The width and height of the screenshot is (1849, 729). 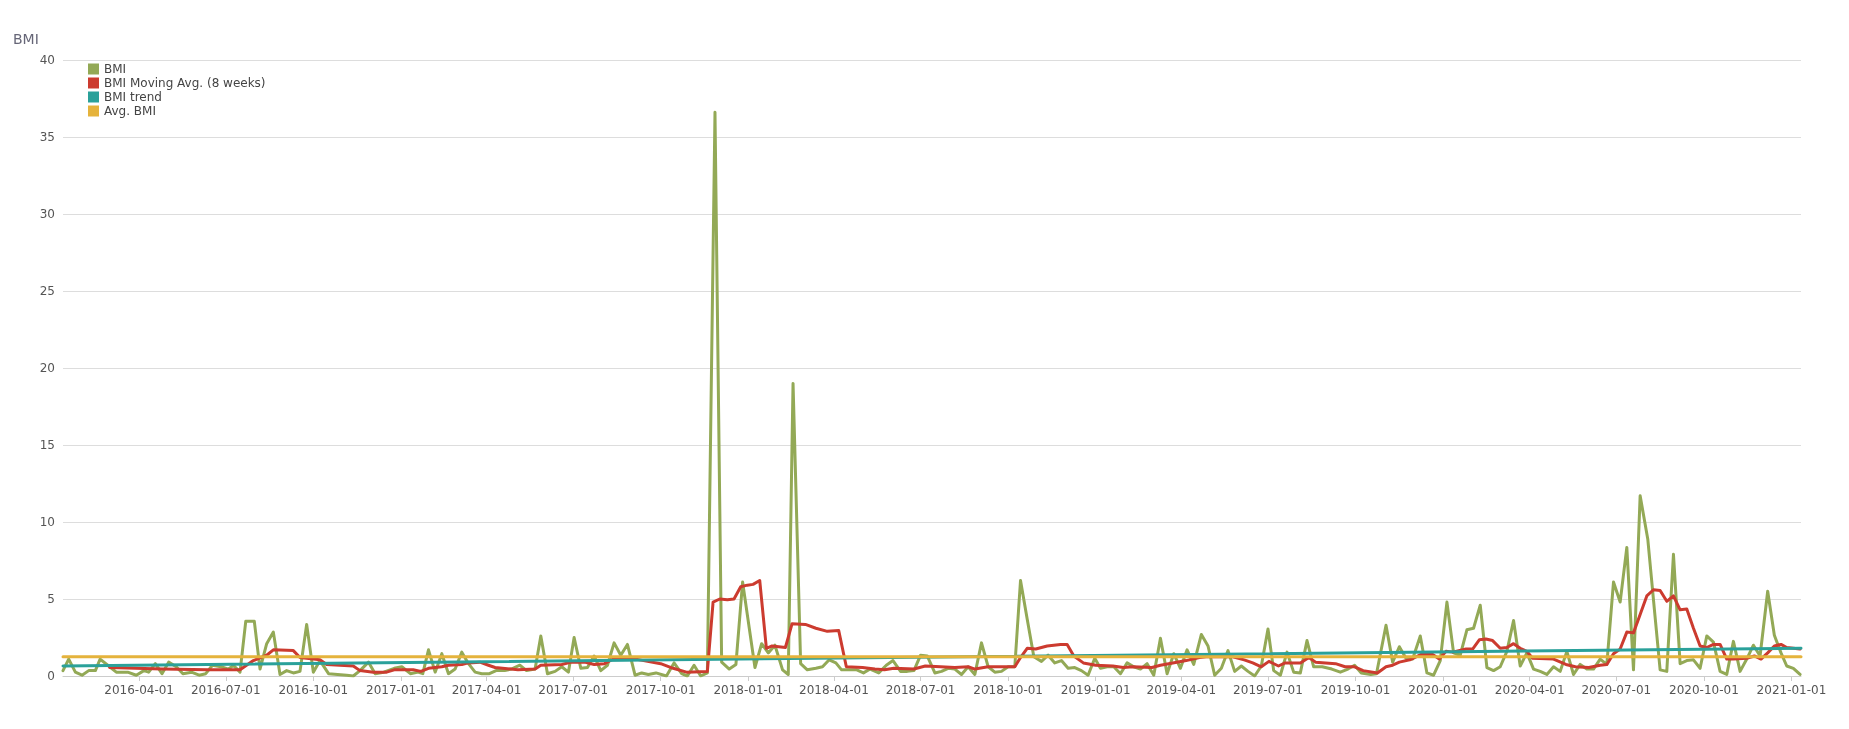 What do you see at coordinates (47, 60) in the screenshot?
I see `y-tick-label: 40` at bounding box center [47, 60].